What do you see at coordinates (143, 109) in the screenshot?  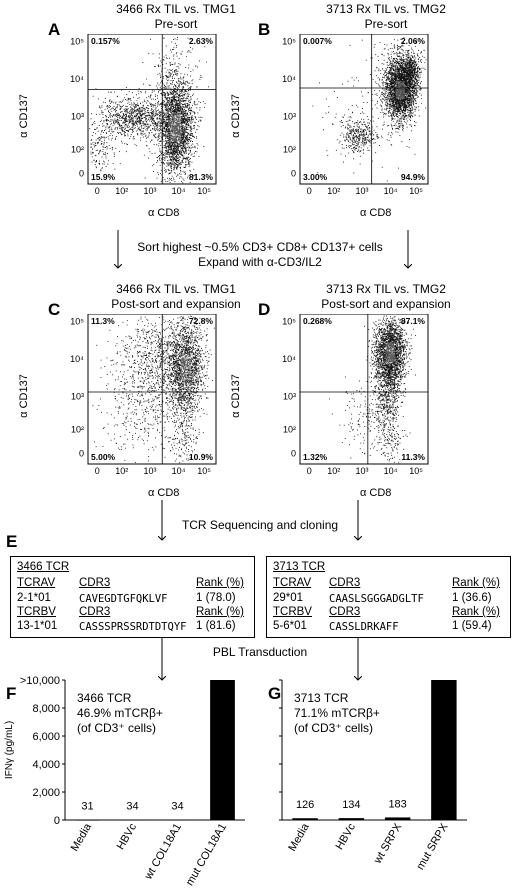 I see `flow-plot-a: 0.157% 2.63% 15.9% 81.3% 10⁵ 10⁴ 10³ 10² 0` at bounding box center [143, 109].